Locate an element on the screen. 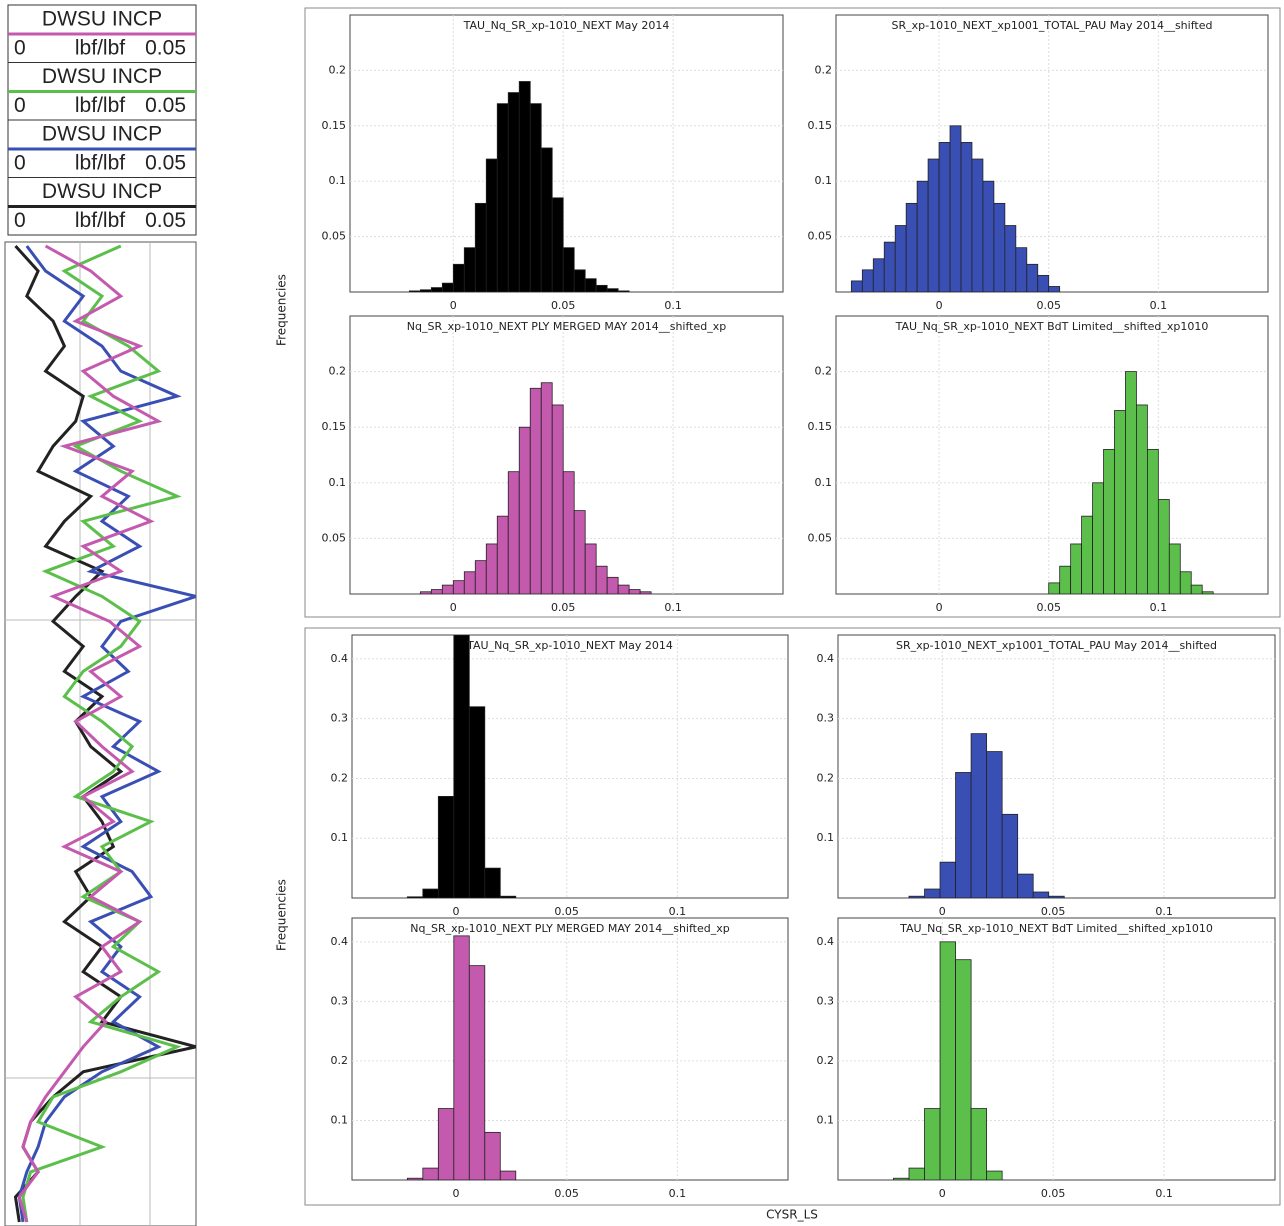  y-tick-label: 0.4 is located at coordinates (340, 658).